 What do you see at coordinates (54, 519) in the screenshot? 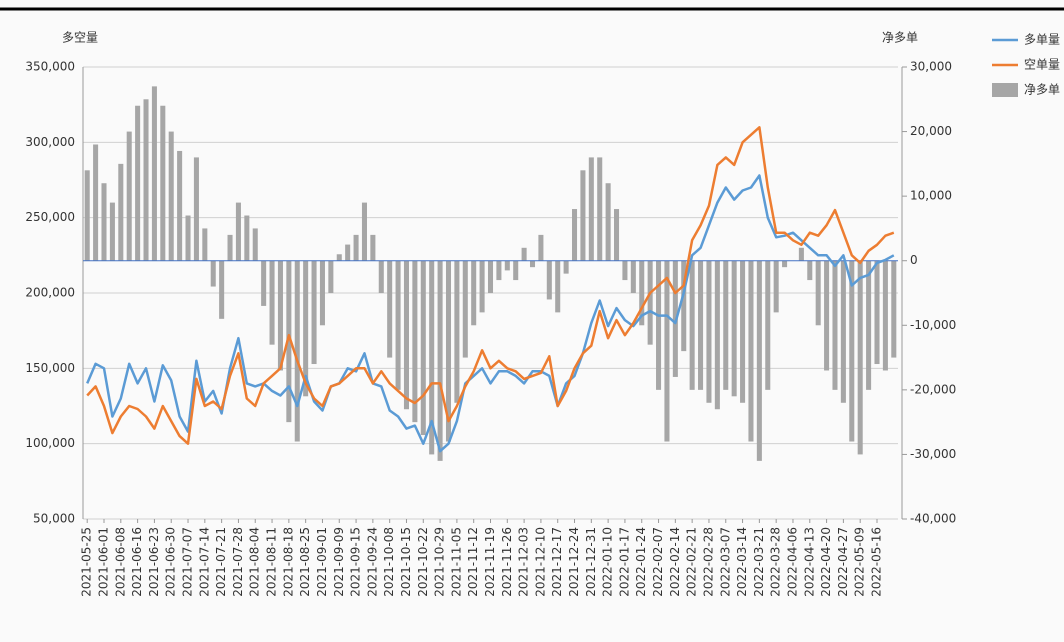
I see `y-tick-label: 50,000` at bounding box center [54, 519].